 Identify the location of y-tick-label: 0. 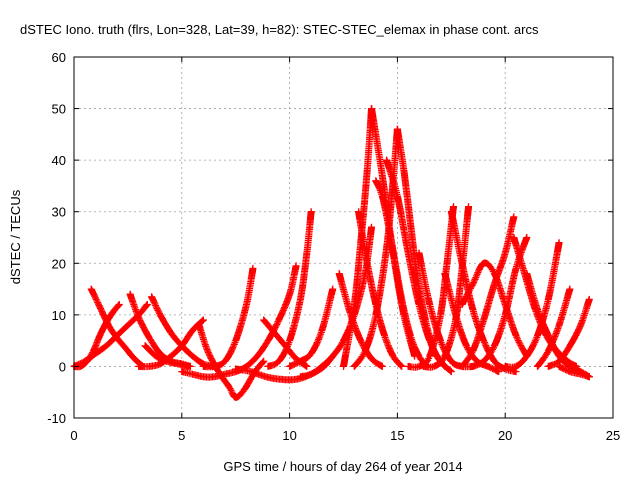
(62, 366).